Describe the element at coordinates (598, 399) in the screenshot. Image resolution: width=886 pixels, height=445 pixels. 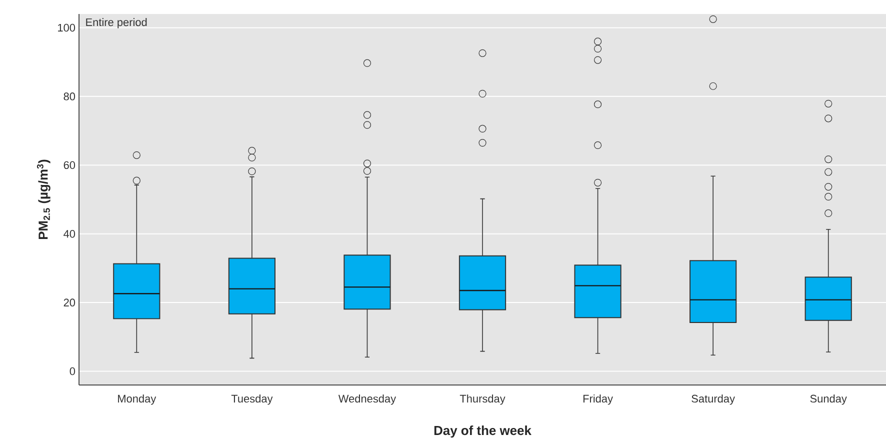
I see `x-tick-label: Friday` at that location.